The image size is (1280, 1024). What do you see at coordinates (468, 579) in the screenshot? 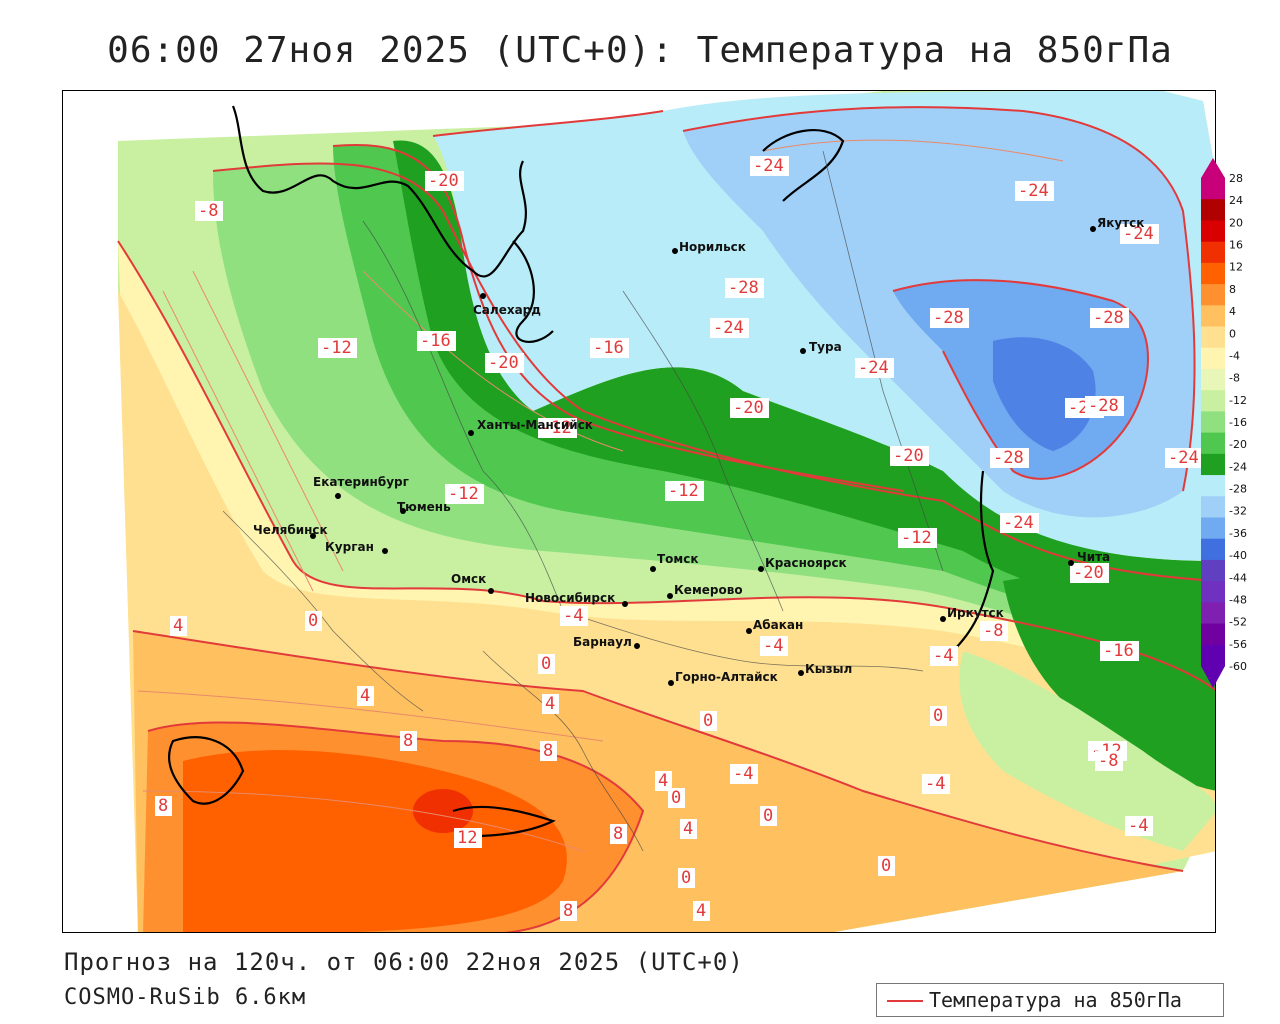
I see `city-label: Омск` at bounding box center [468, 579].